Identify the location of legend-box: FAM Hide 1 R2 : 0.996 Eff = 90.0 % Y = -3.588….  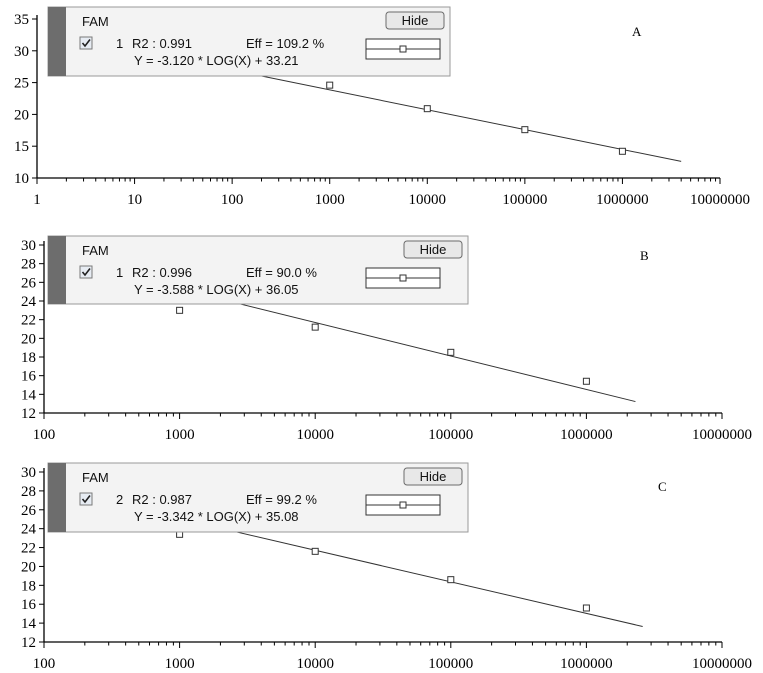
(258, 270).